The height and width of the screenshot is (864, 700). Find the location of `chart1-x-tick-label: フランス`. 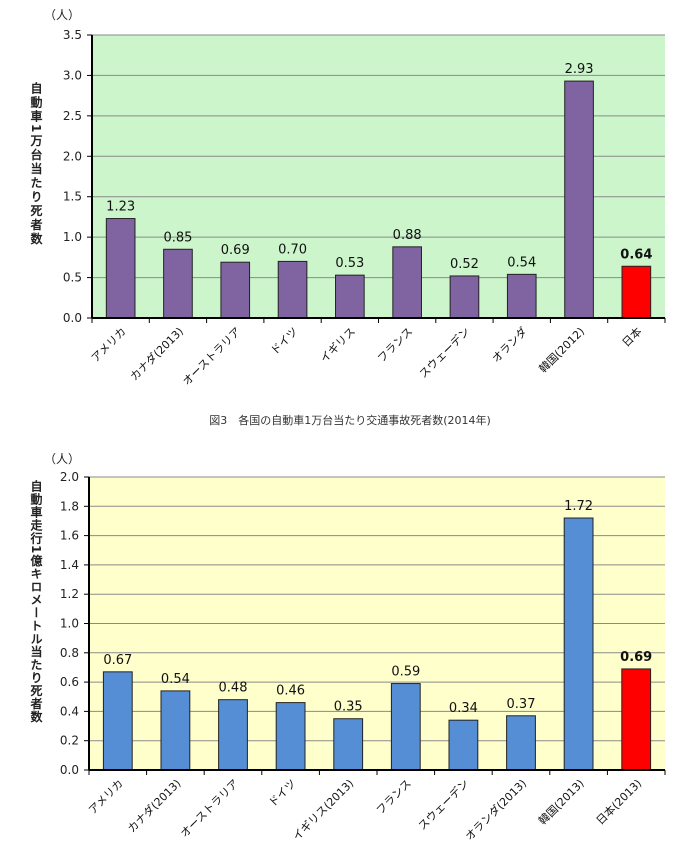

chart1-x-tick-label: フランス is located at coordinates (395, 345).